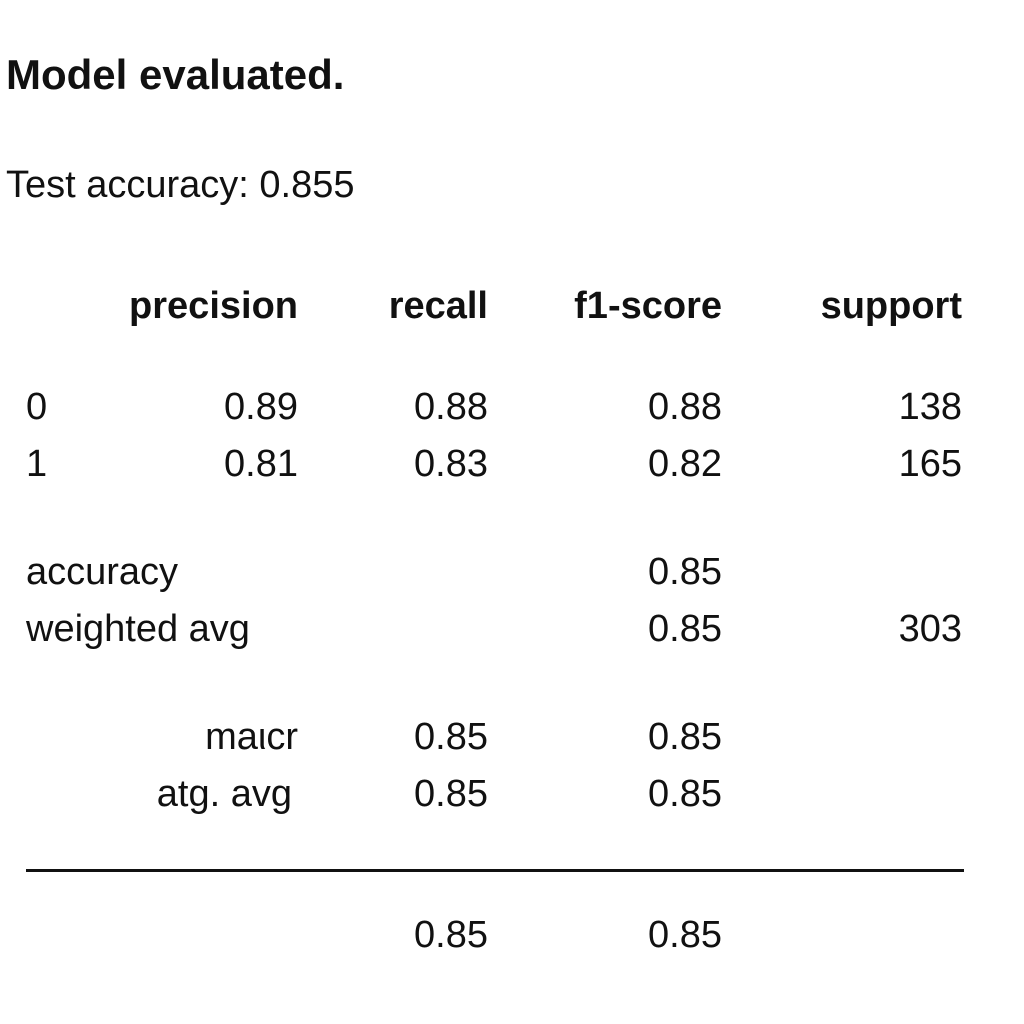 This screenshot has width=1024, height=1024. What do you see at coordinates (102, 572) in the screenshot?
I see `row-label-accuracy: accuracy` at bounding box center [102, 572].